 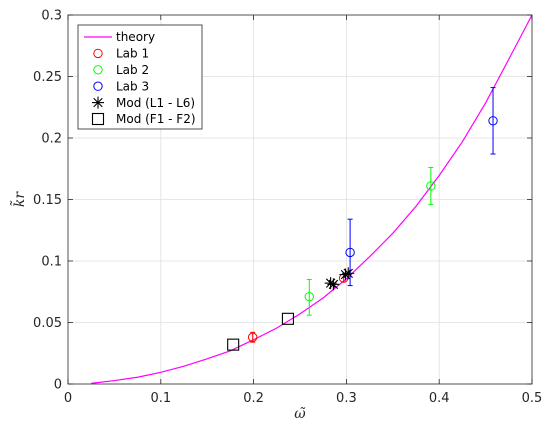 What do you see at coordinates (68, 398) in the screenshot?
I see `x-tick-label: 0` at bounding box center [68, 398].